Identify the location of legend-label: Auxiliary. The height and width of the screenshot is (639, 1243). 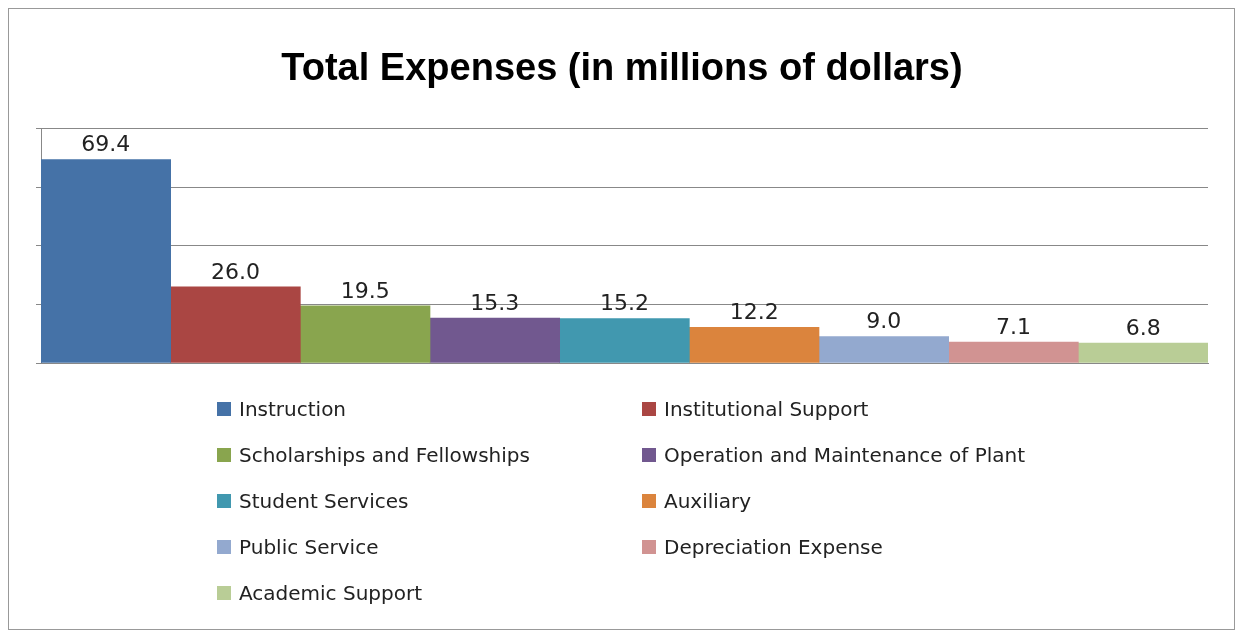
(708, 501).